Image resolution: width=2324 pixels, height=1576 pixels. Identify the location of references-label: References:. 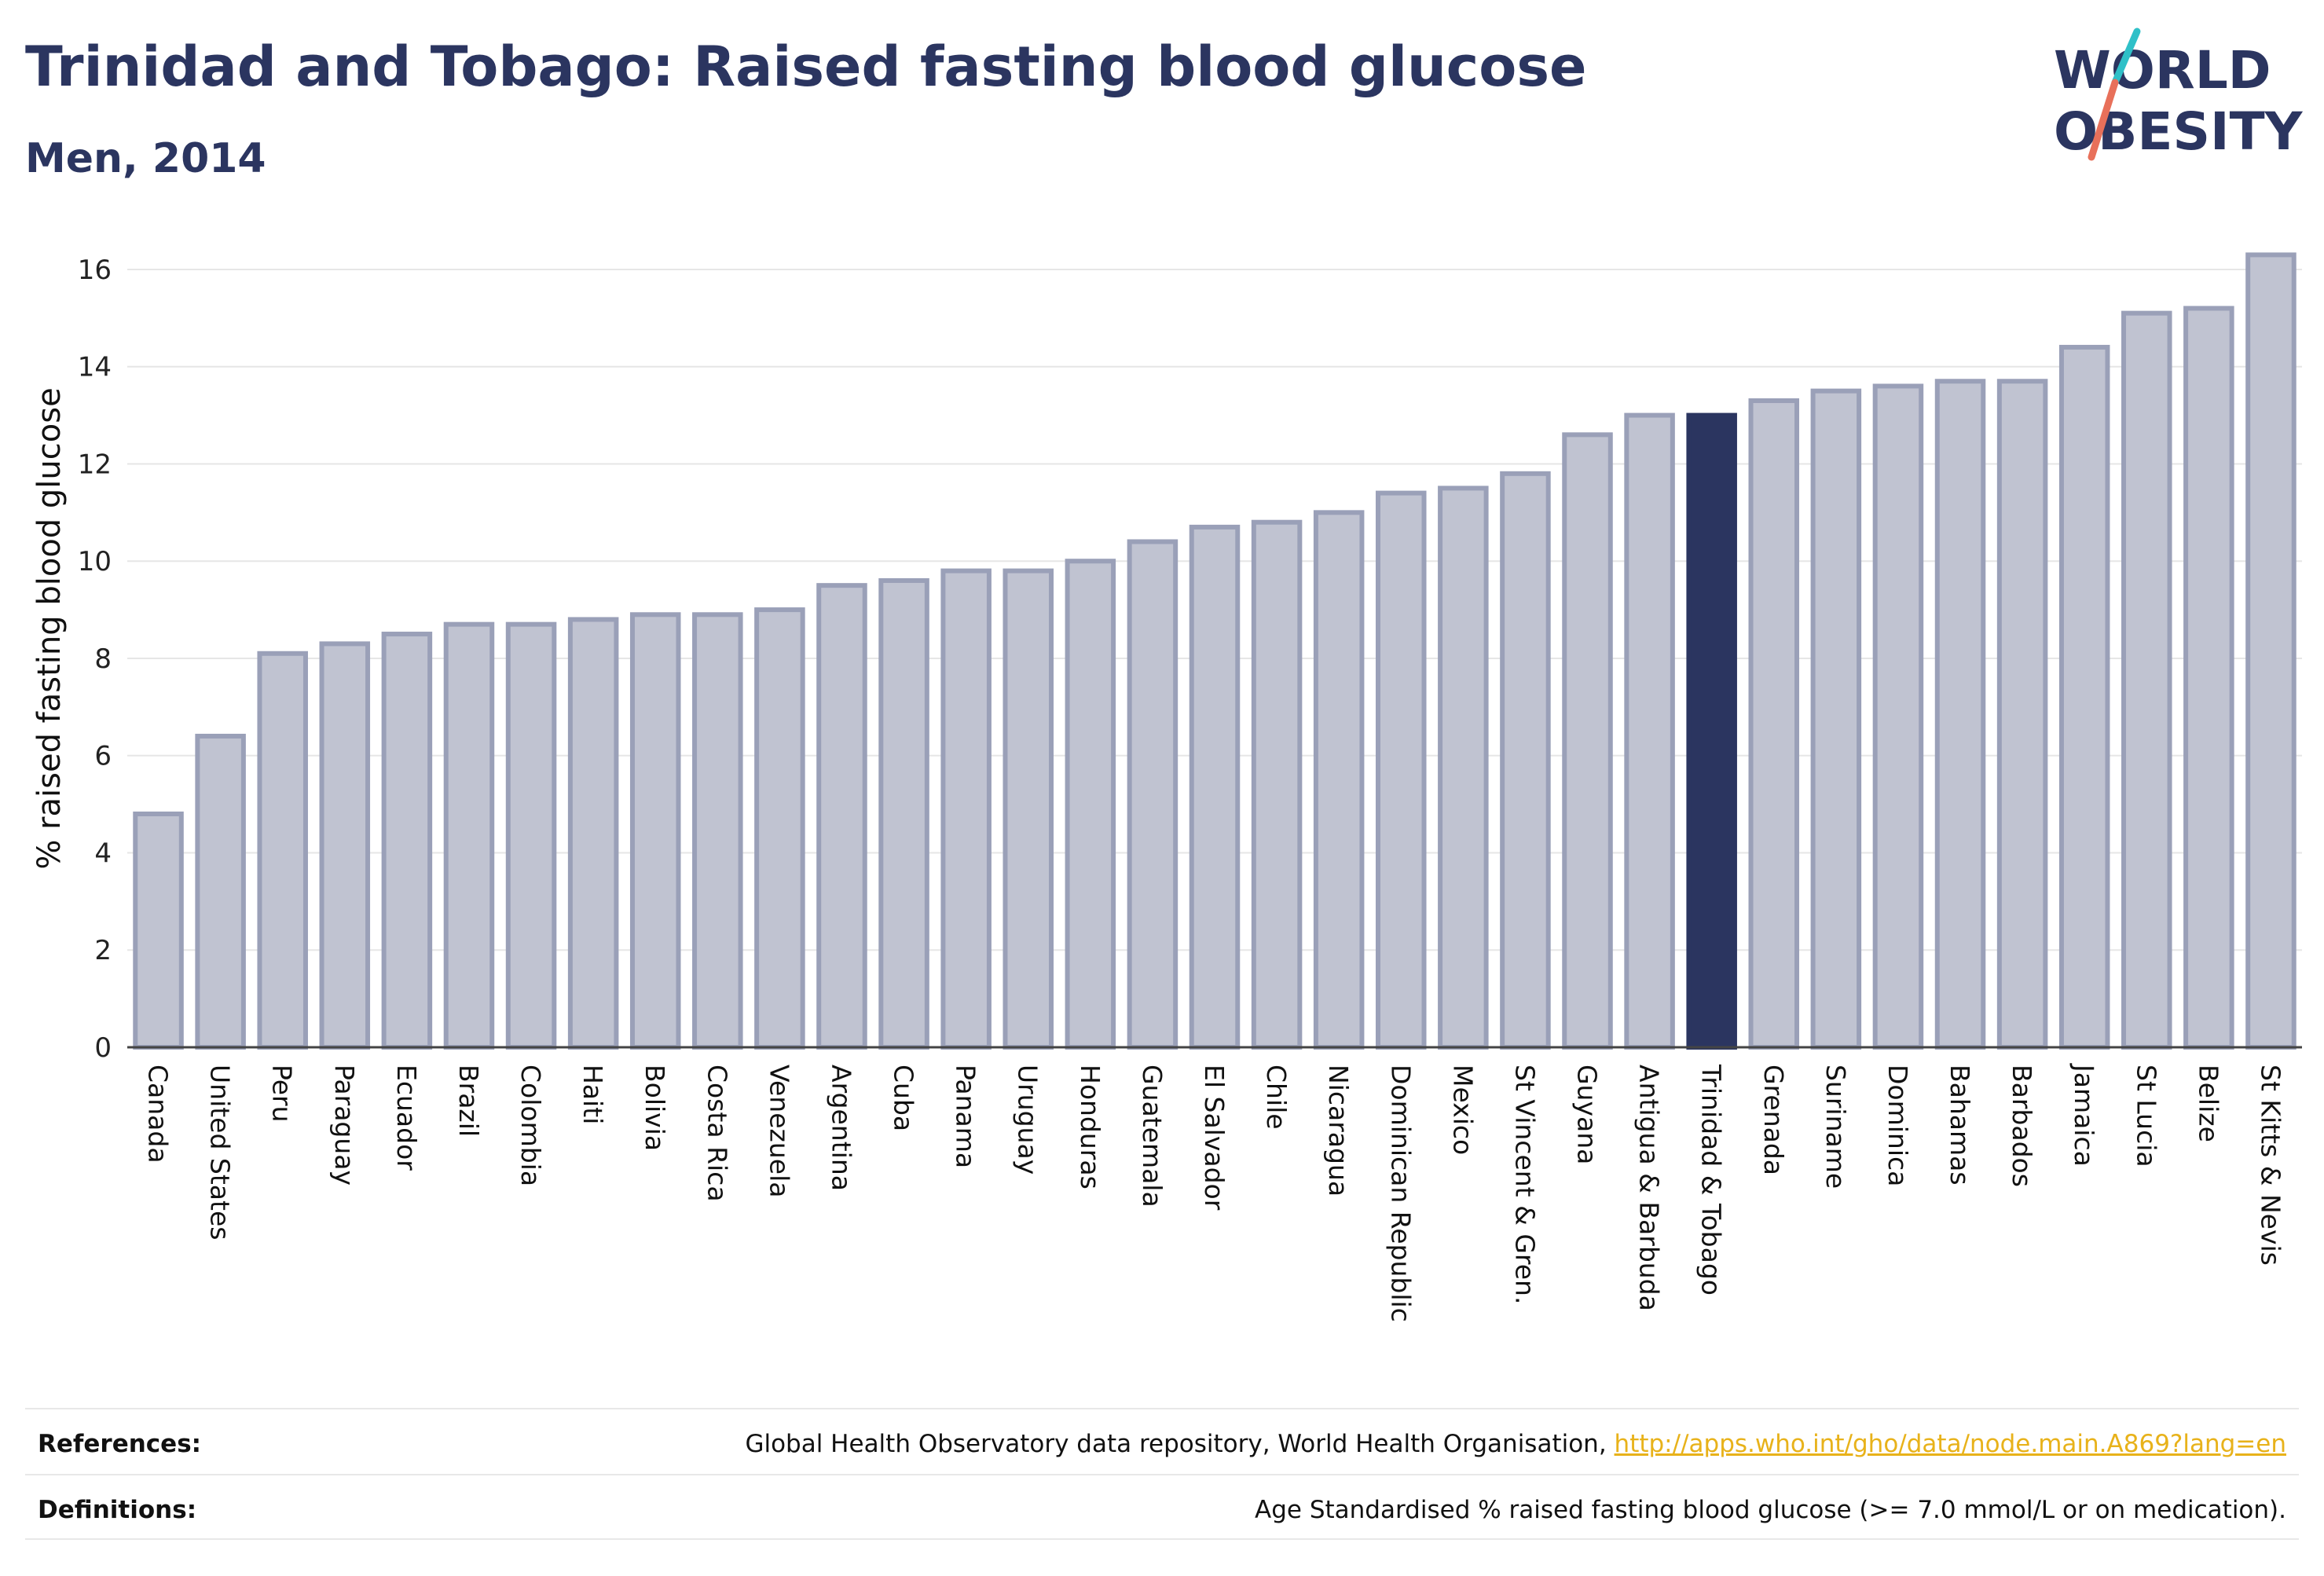
(120, 1444).